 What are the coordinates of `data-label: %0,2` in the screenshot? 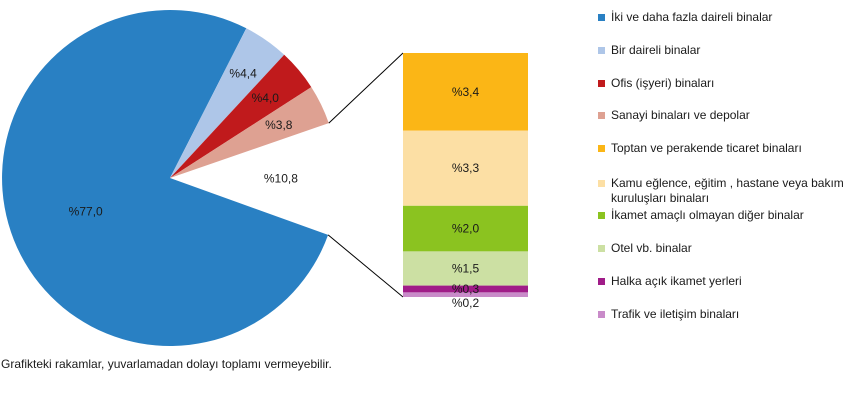 It's located at (466, 303).